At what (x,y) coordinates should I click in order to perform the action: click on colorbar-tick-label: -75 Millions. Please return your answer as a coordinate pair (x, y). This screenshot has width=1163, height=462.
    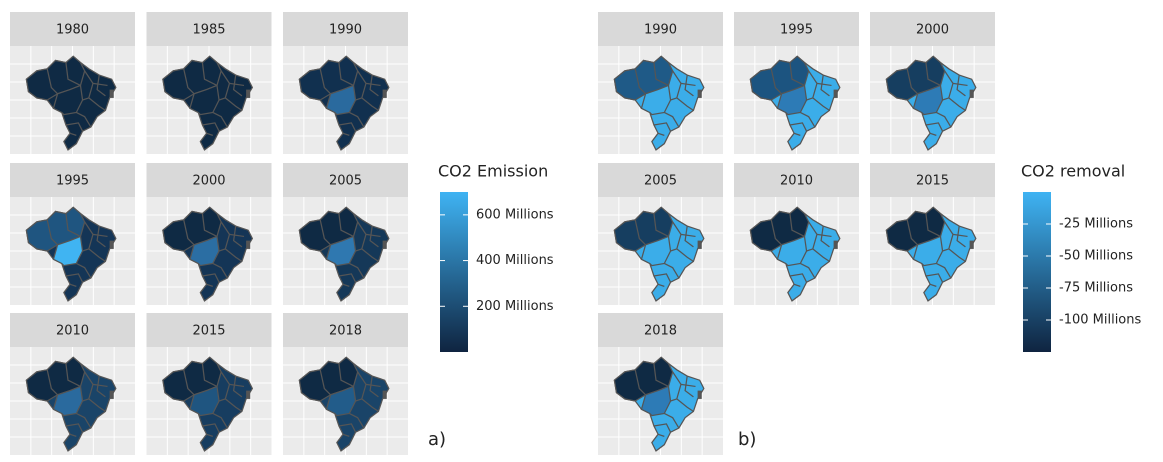
    Looking at the image, I should click on (1096, 288).